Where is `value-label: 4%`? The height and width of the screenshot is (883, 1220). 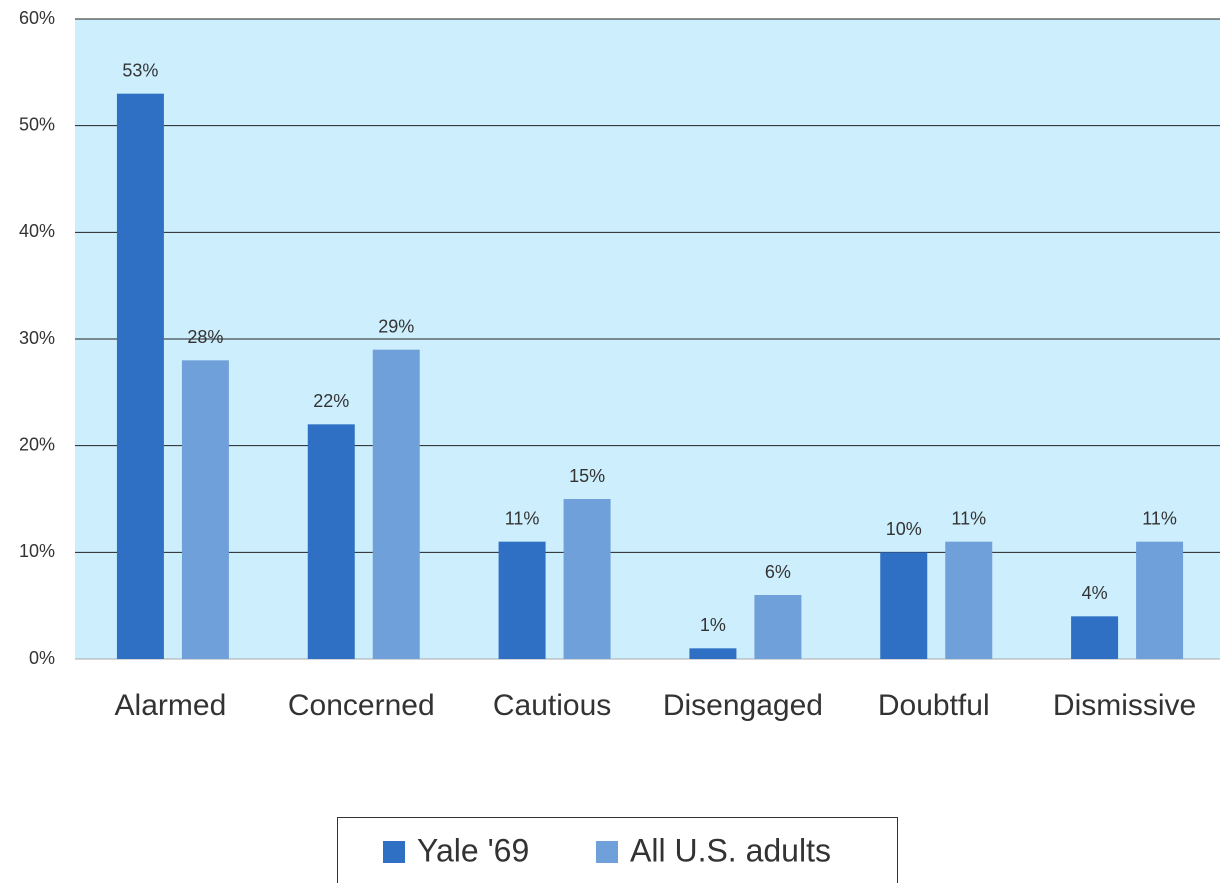 value-label: 4% is located at coordinates (1095, 593).